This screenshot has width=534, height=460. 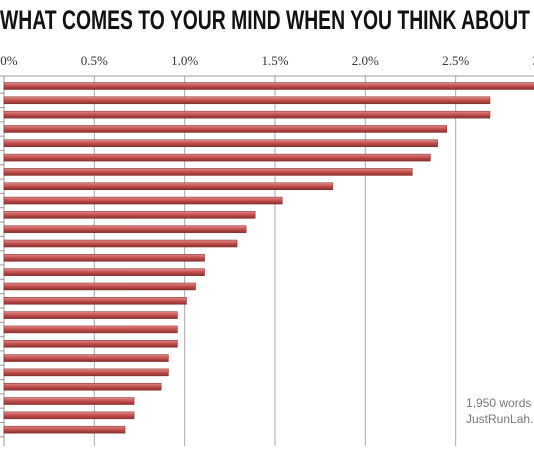 What do you see at coordinates (455, 60) in the screenshot?
I see `x-tick-label: 2.5%` at bounding box center [455, 60].